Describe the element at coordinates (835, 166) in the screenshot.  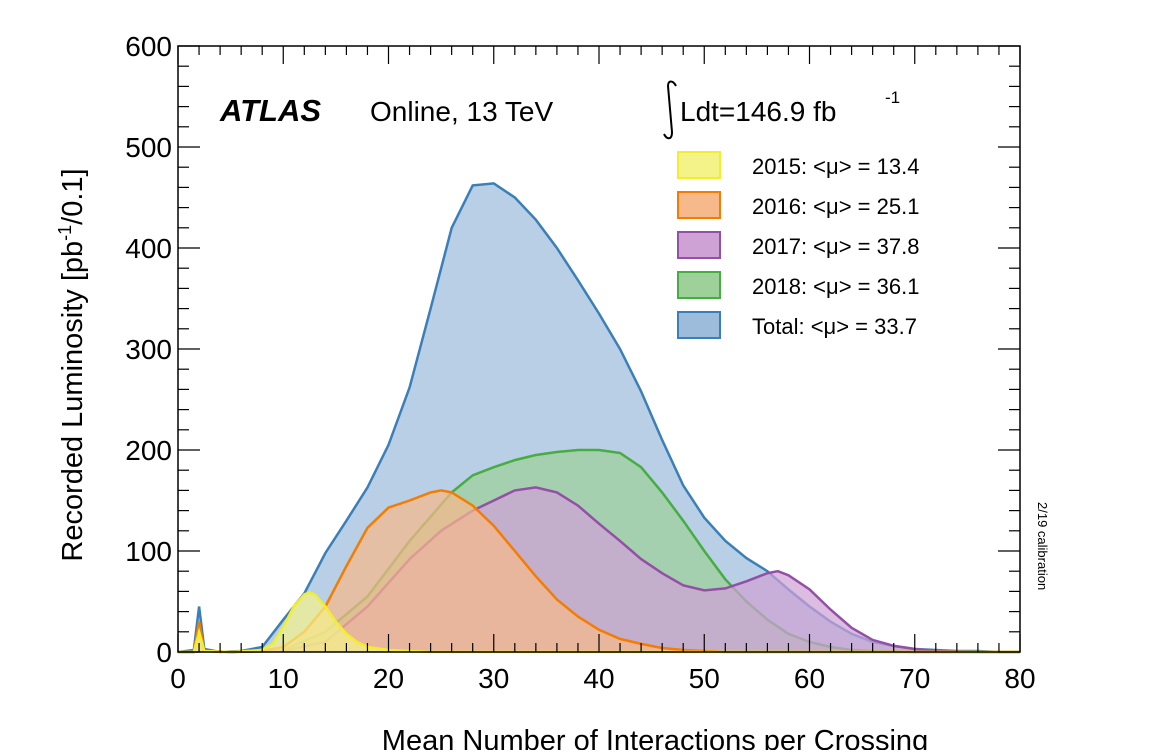
I see `legend-label-2015: 2015: <μ> = 13.4` at that location.